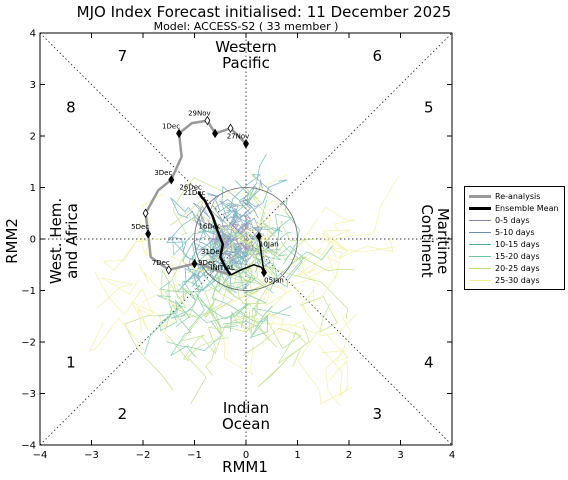 The height and width of the screenshot is (480, 568). Describe the element at coordinates (140, 227) in the screenshot. I see `reanalysis-date-label: 5Dec` at that location.